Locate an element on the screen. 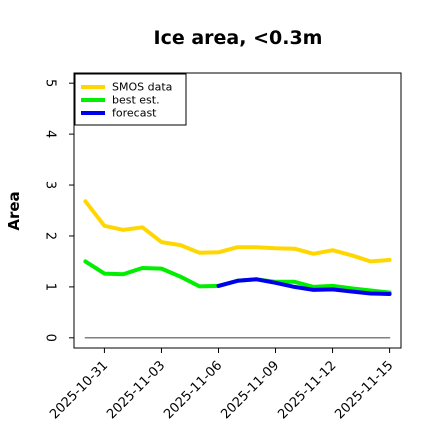 The height and width of the screenshot is (440, 440). y-axis-label: Area is located at coordinates (14, 210).